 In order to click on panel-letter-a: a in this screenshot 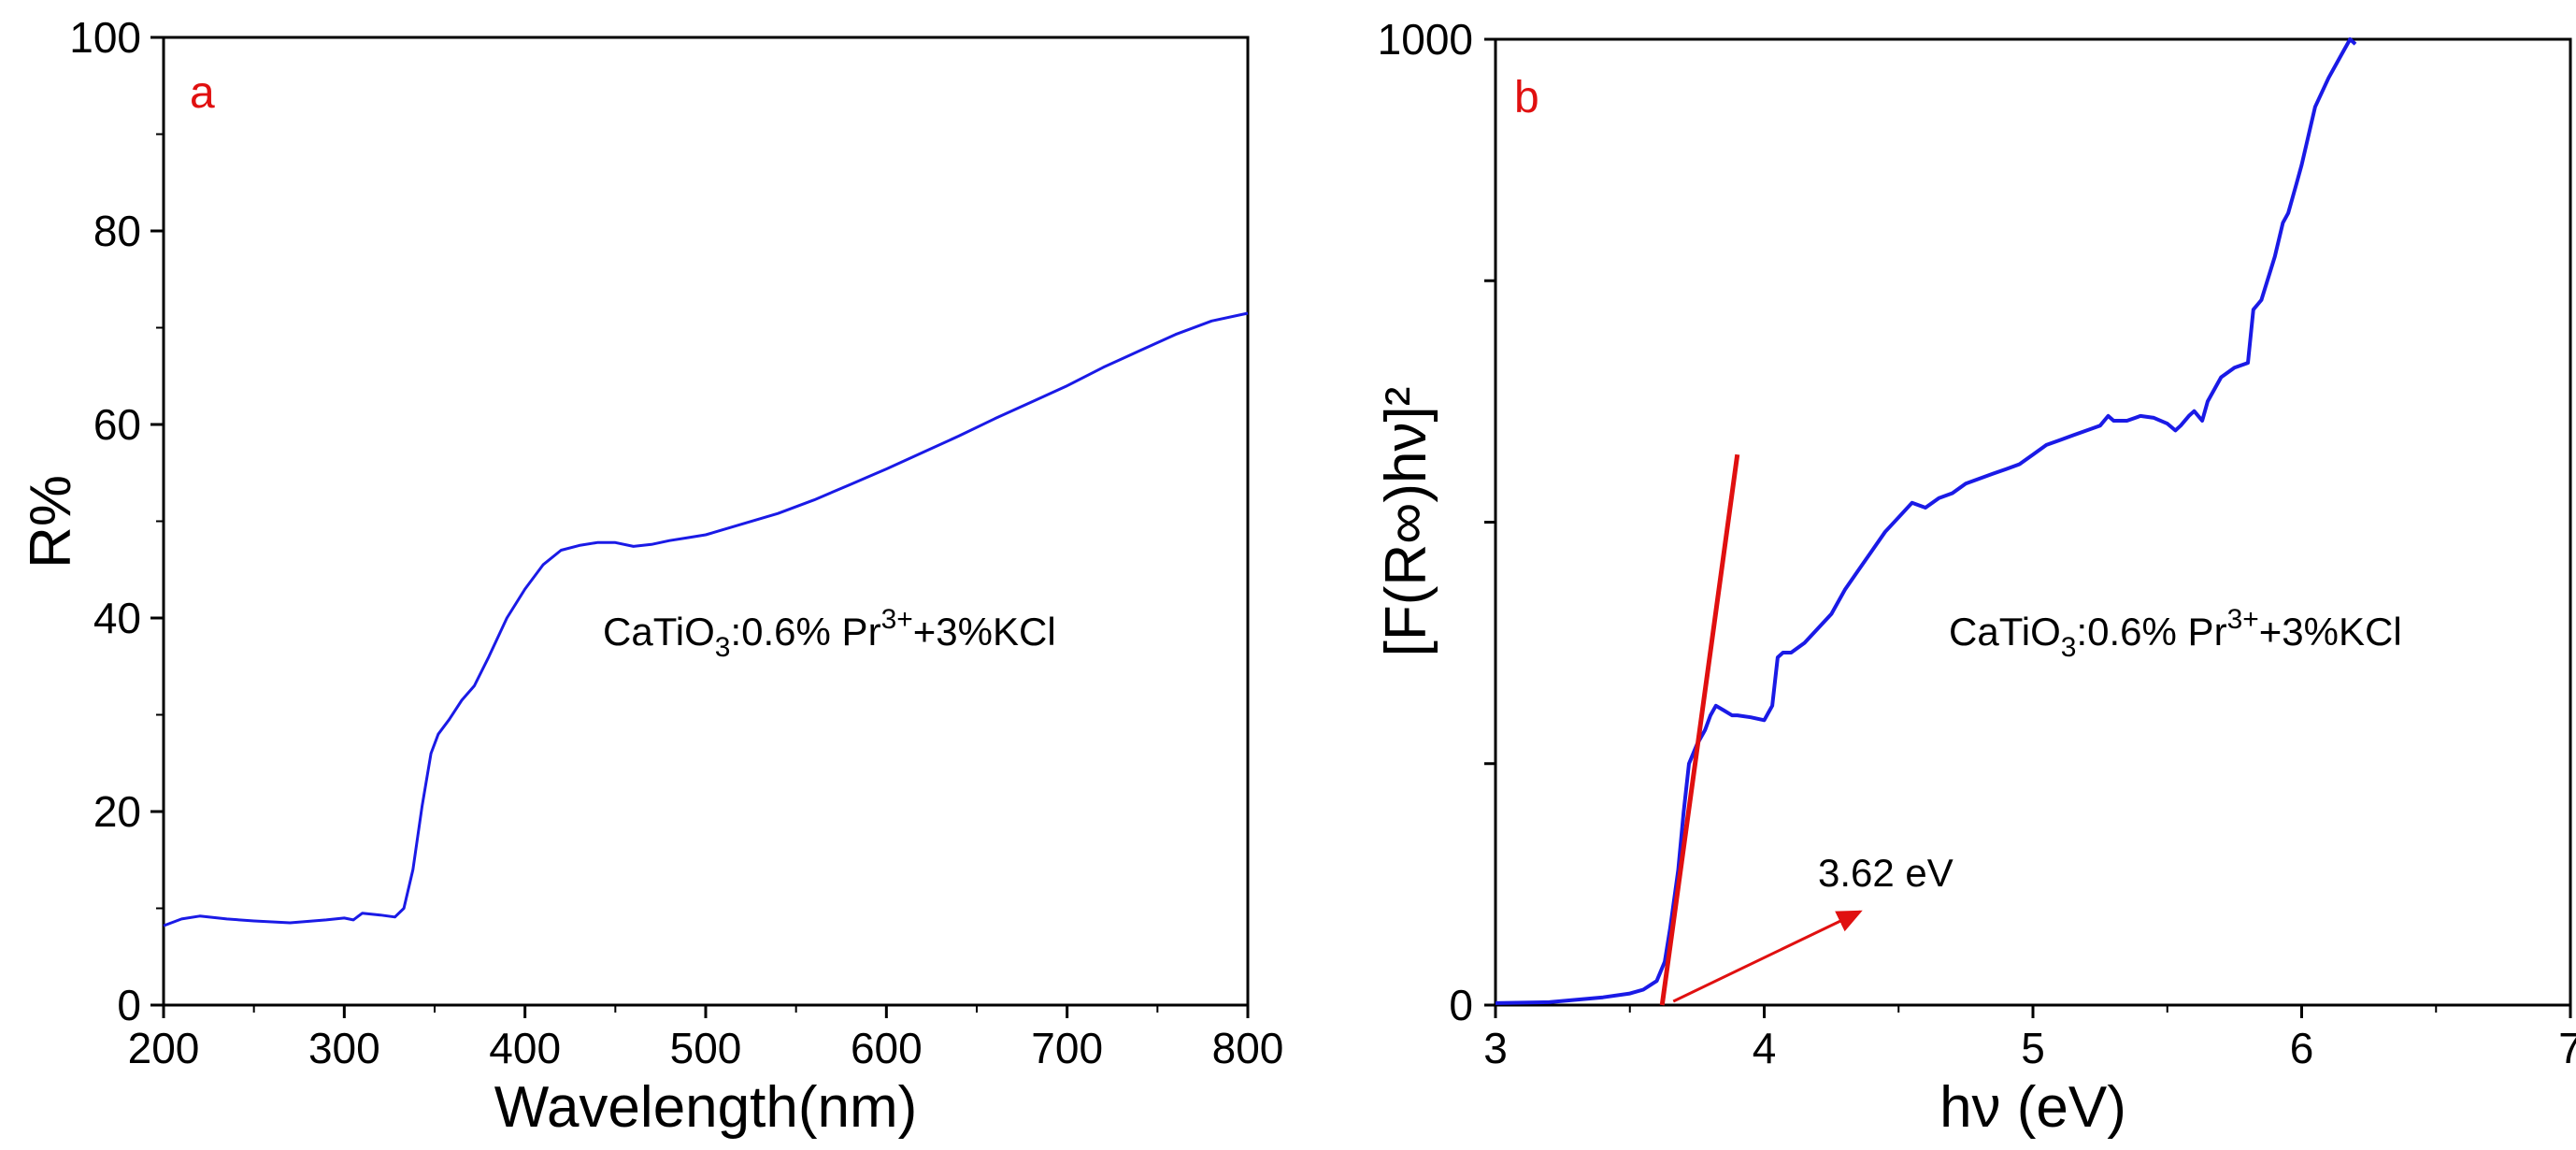, I will do `click(202, 93)`.